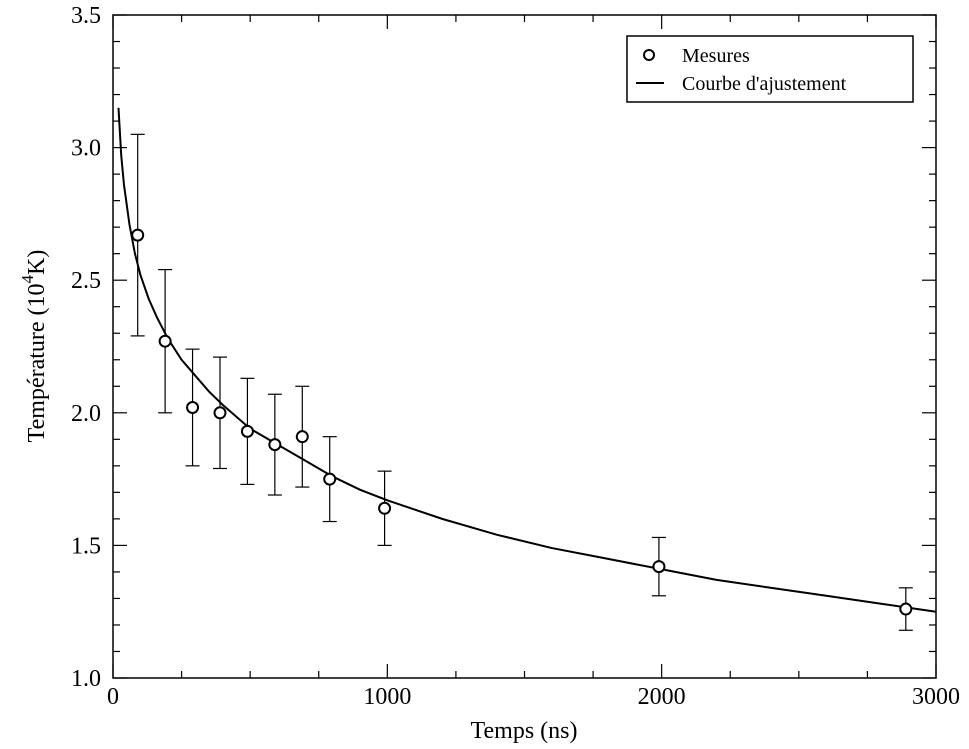  I want to click on y-tick-label: 2.5, so click(86, 281).